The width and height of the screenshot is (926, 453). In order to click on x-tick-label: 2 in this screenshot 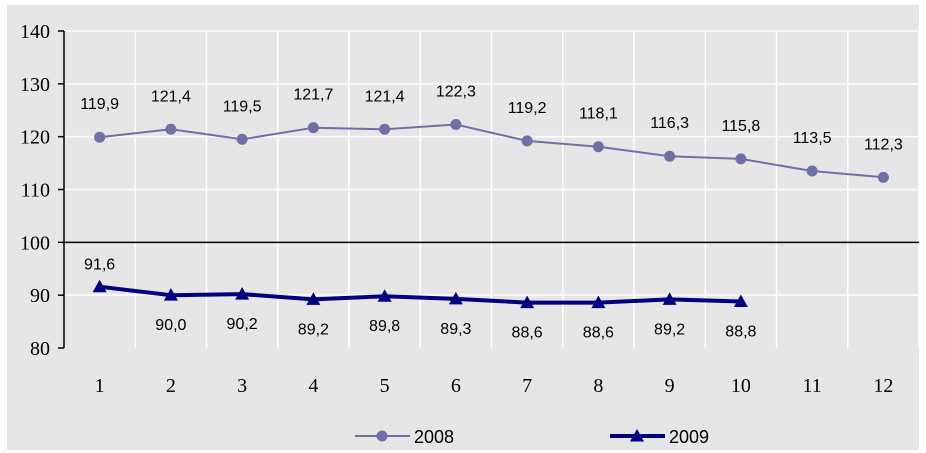, I will do `click(171, 386)`.